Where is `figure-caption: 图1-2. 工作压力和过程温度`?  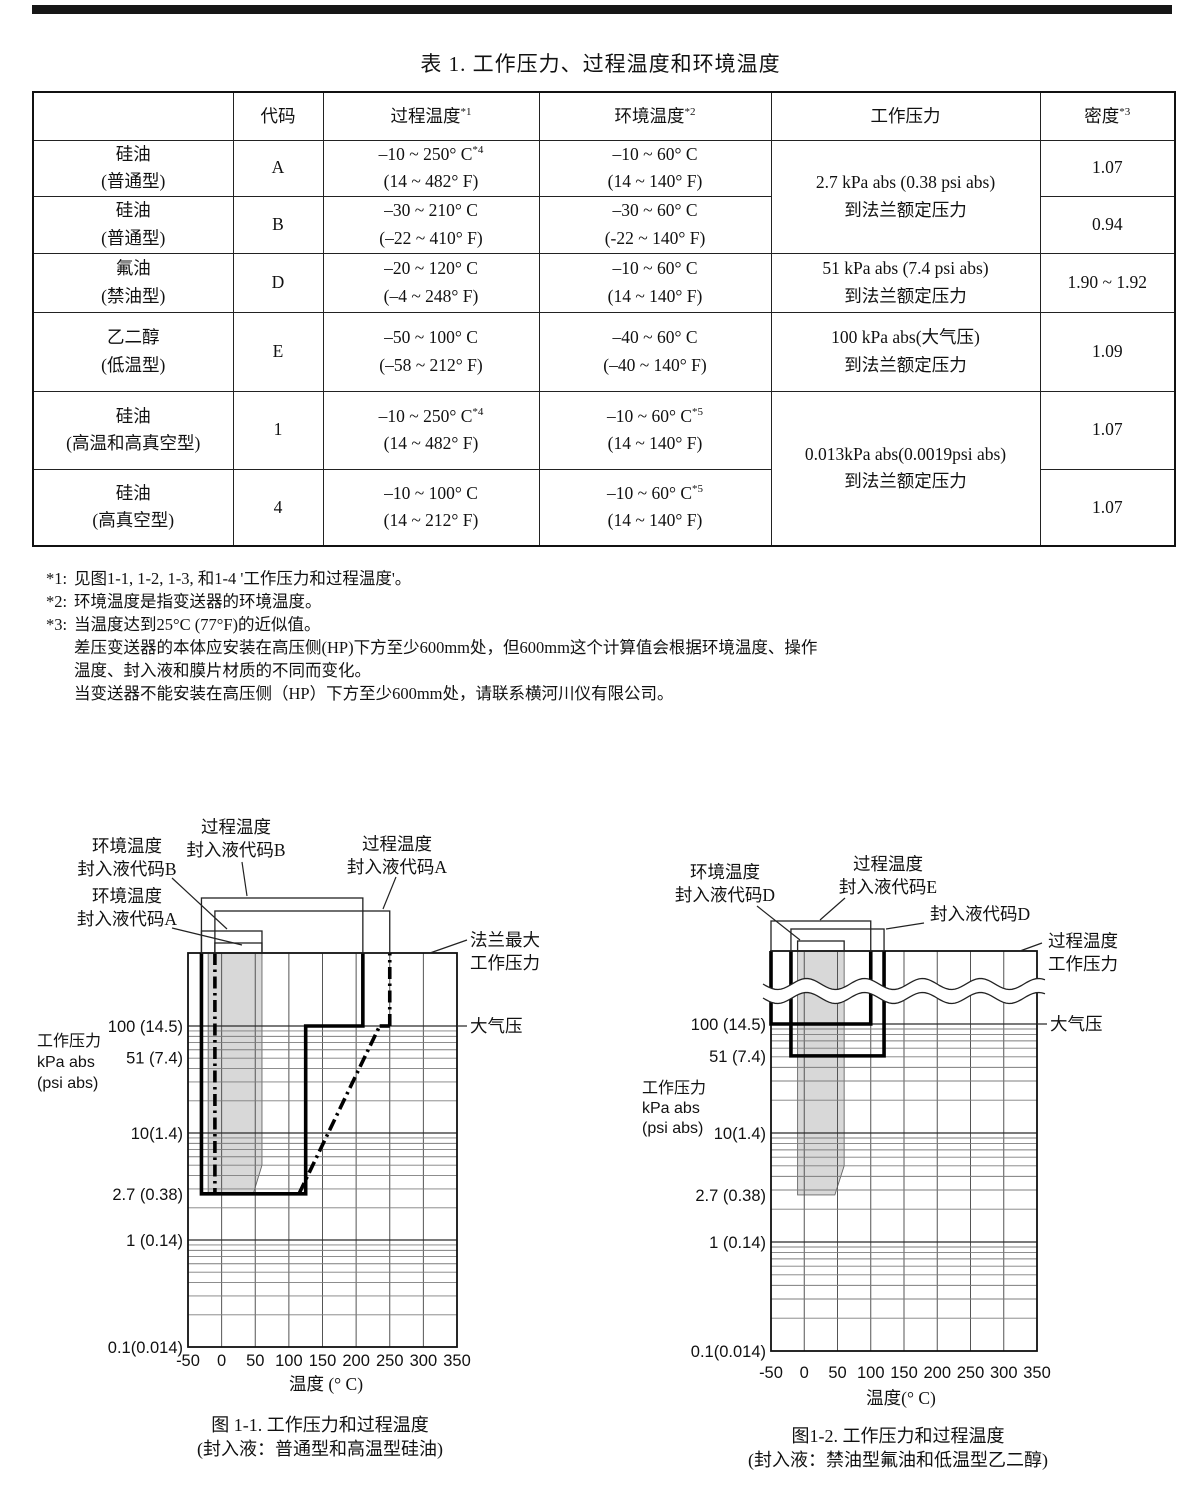
figure-caption: 图1-2. 工作压力和过程温度 is located at coordinates (898, 1436).